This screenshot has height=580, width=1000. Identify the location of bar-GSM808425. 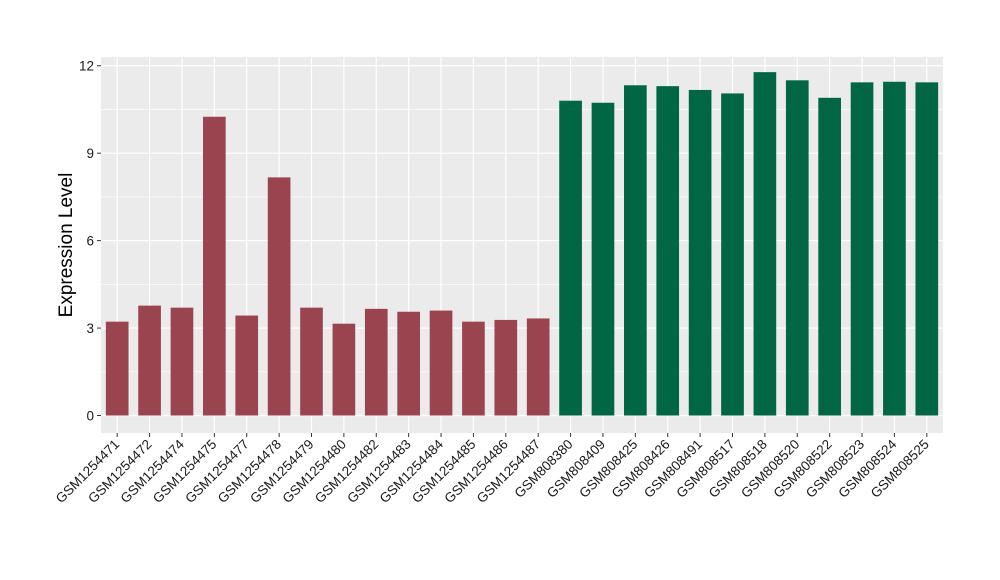
(635, 250).